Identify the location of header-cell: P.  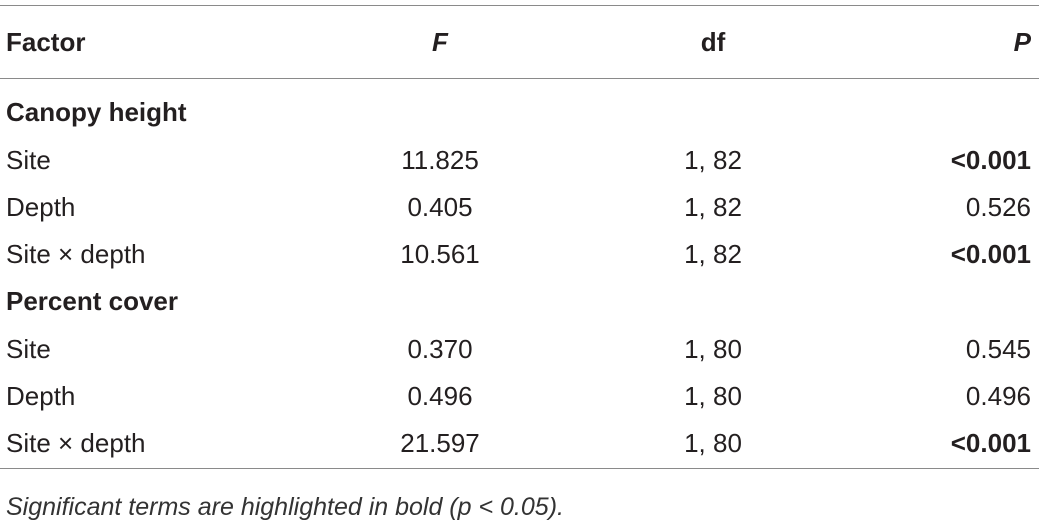
(1022, 42).